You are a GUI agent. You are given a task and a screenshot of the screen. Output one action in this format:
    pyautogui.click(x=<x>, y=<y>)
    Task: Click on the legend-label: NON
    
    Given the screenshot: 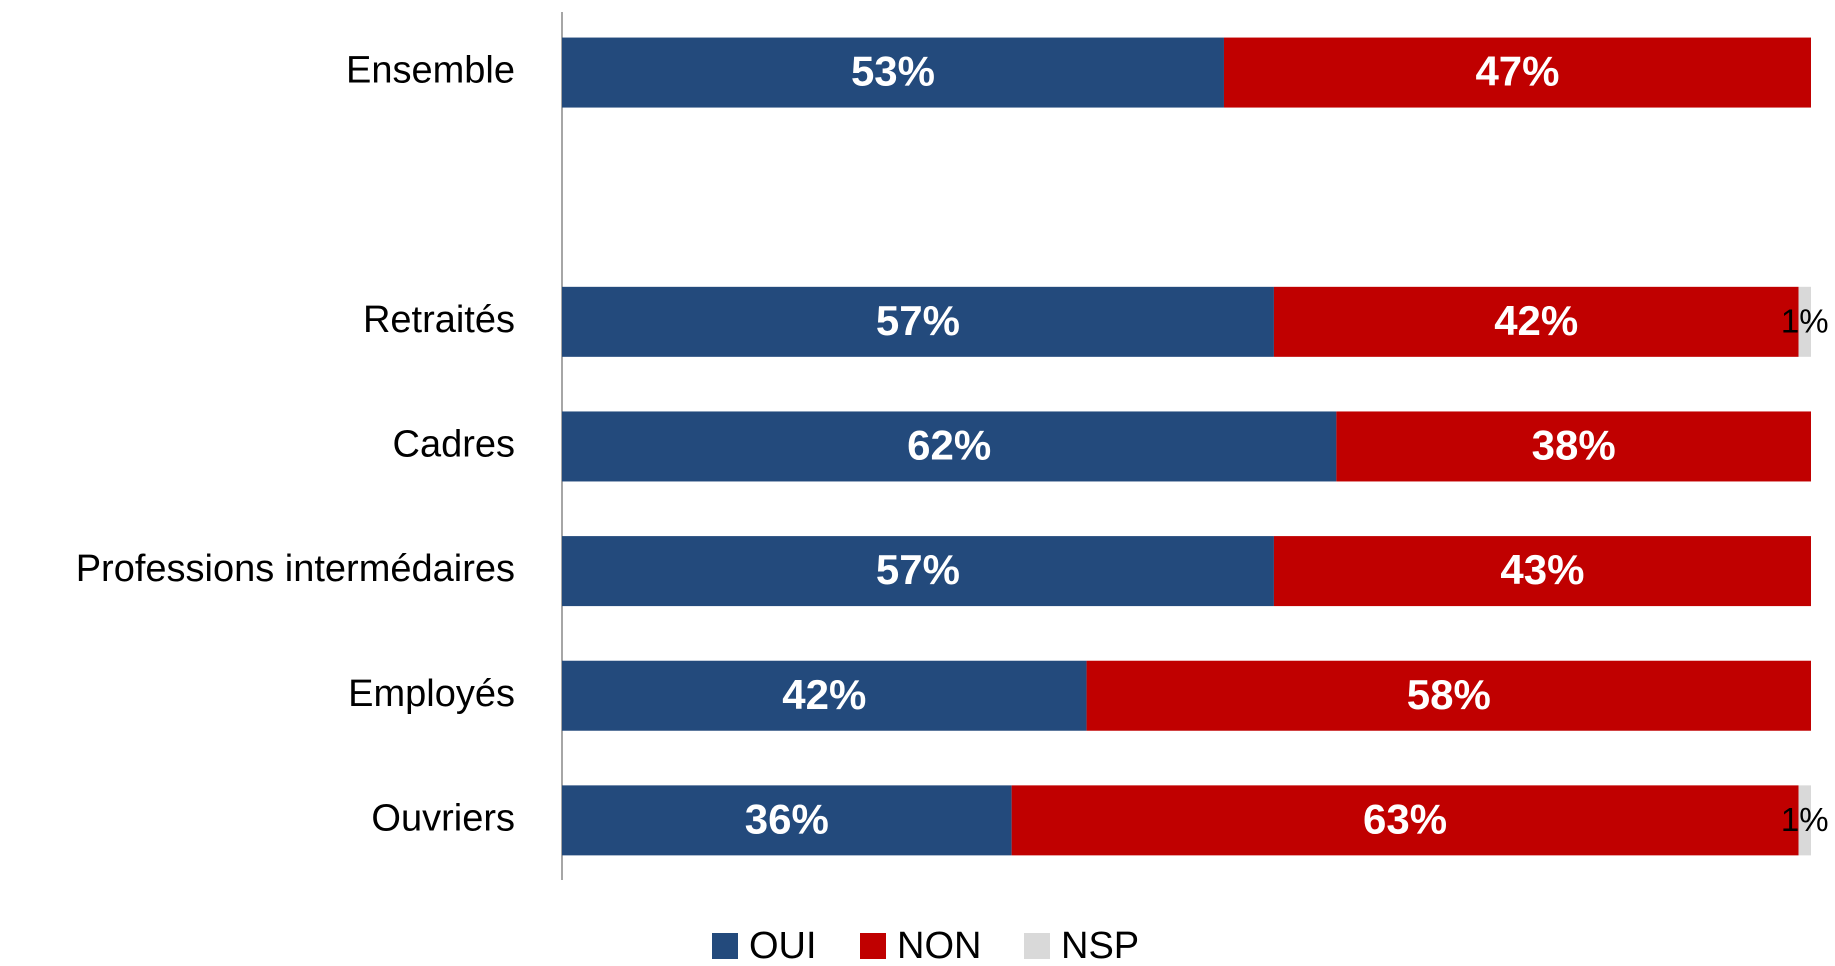 What is the action you would take?
    pyautogui.click(x=939, y=945)
    